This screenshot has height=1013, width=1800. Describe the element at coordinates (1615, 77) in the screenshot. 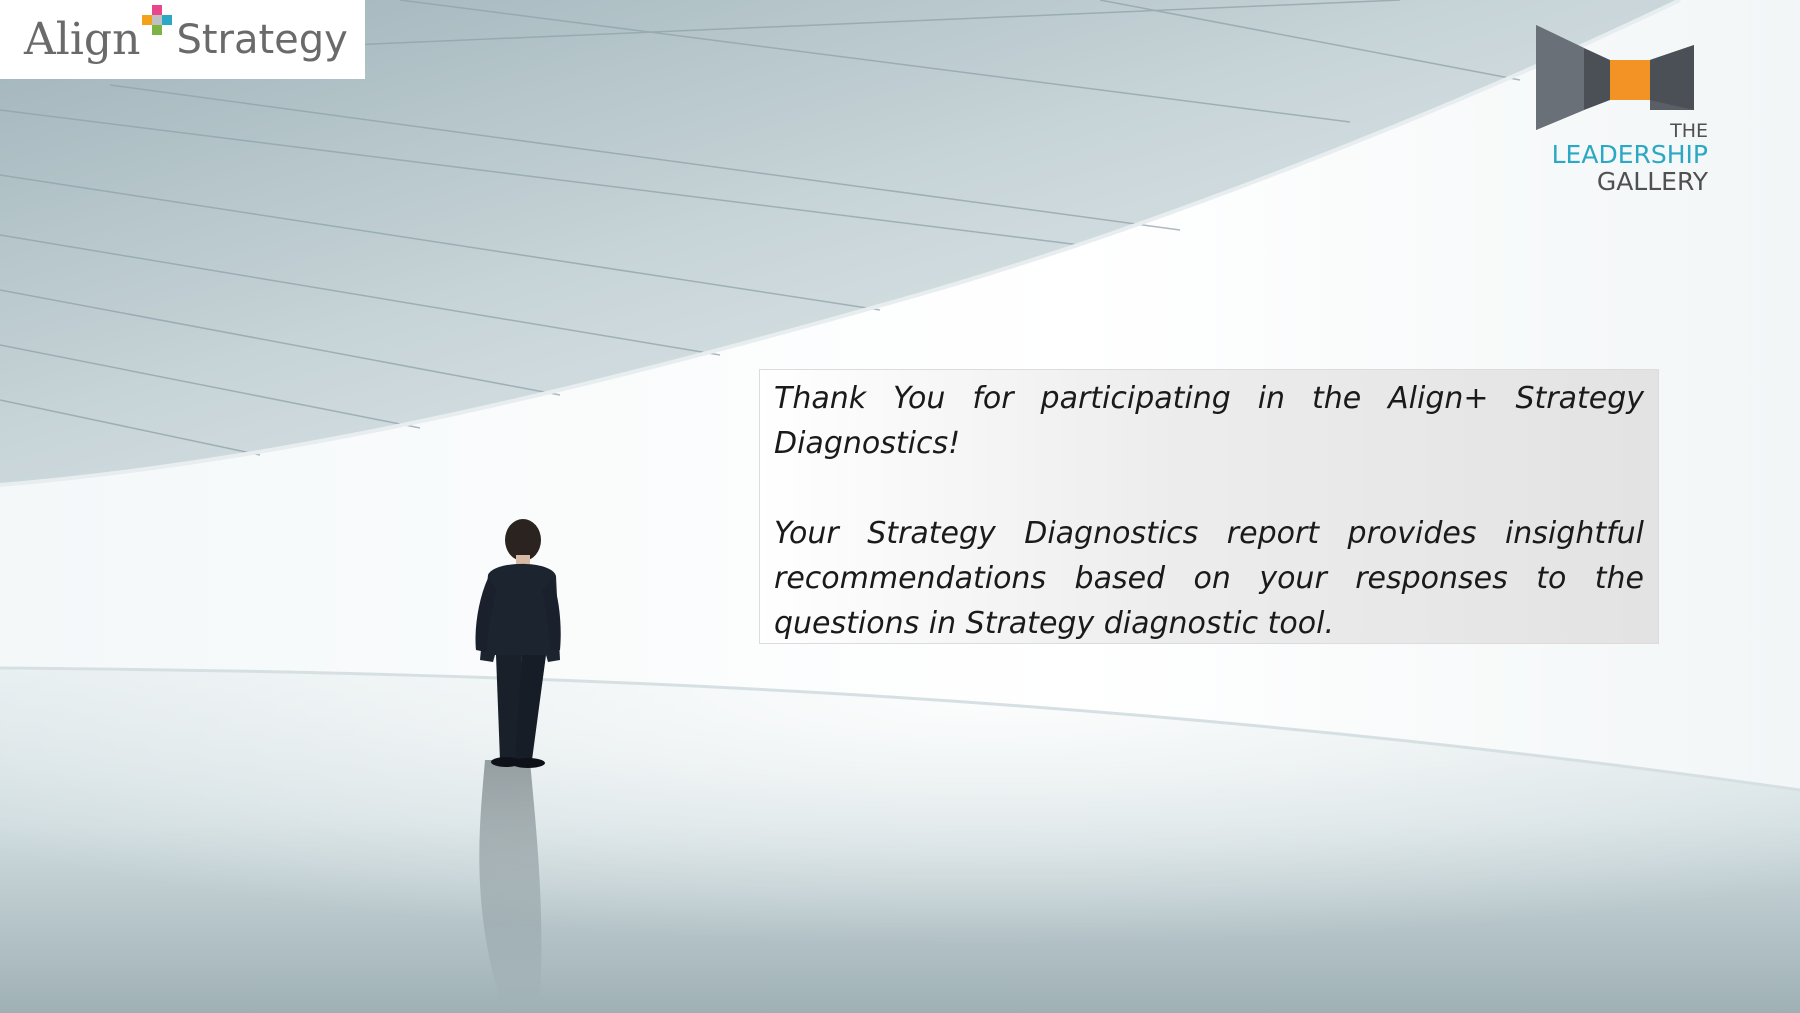

I see `gallery-frame-icon` at that location.